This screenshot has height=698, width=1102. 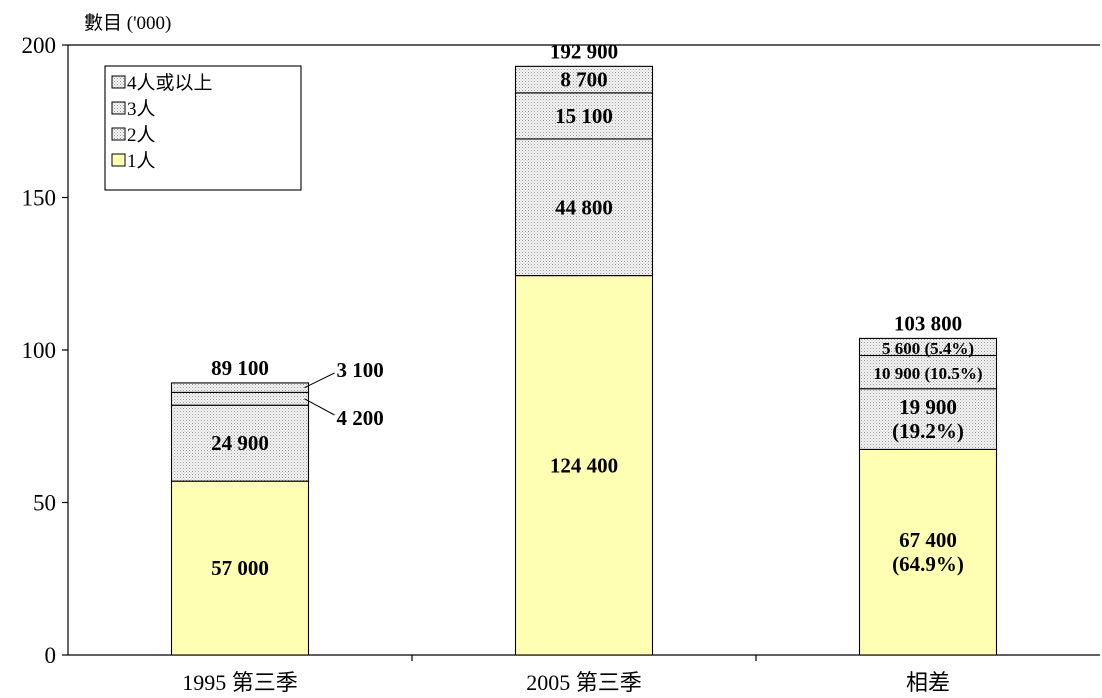 What do you see at coordinates (141, 161) in the screenshot?
I see `legend-label: 1人` at bounding box center [141, 161].